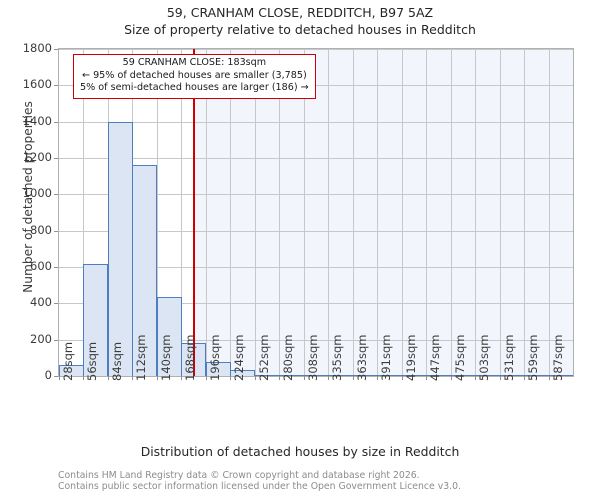 The height and width of the screenshot is (500, 600). I want to click on x-axis-tick-label: 252sqm, so click(263, 357).